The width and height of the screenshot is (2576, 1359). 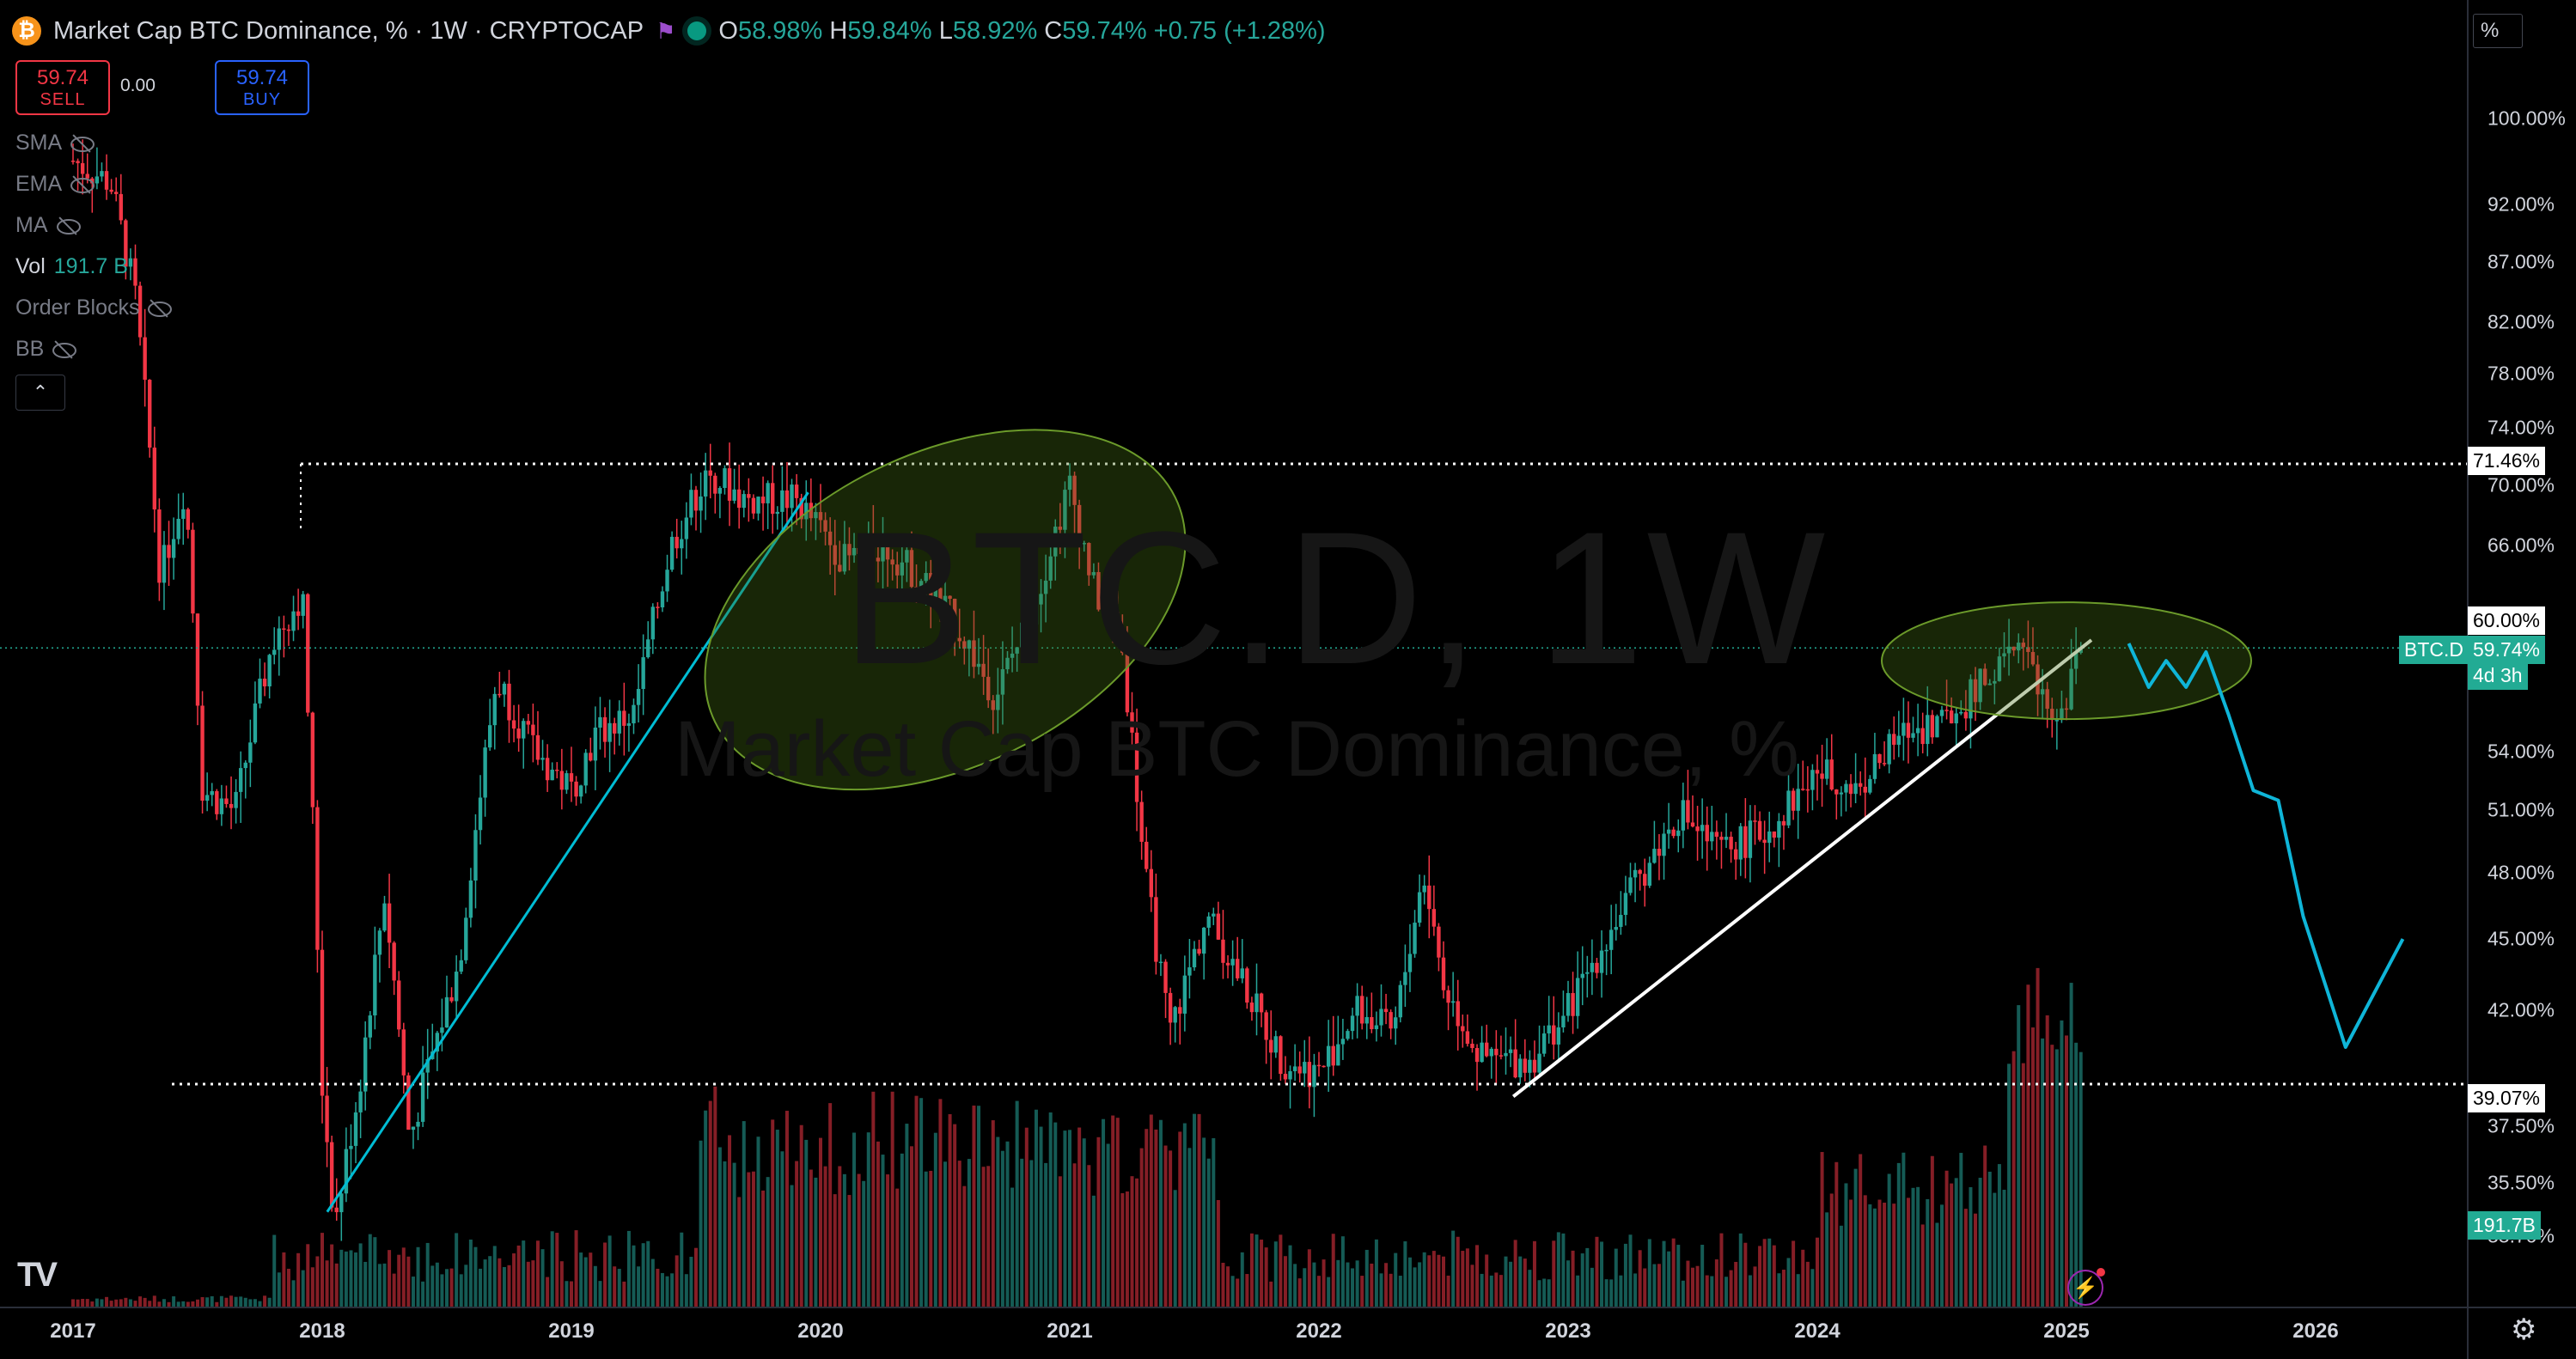 What do you see at coordinates (40, 393) in the screenshot?
I see `collapse-indicators-button: ⌃` at bounding box center [40, 393].